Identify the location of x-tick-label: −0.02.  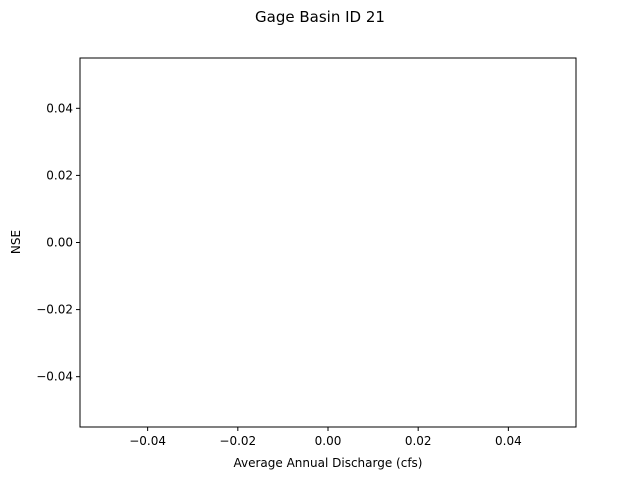
(237, 441).